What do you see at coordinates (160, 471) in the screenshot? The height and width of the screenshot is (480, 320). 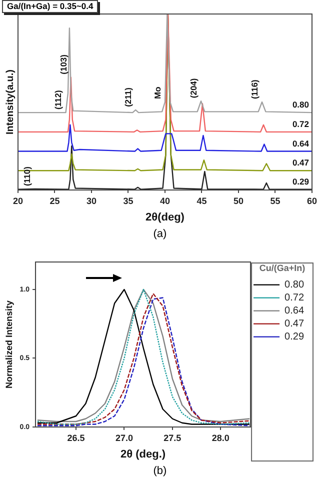 I see `text: (b)` at bounding box center [160, 471].